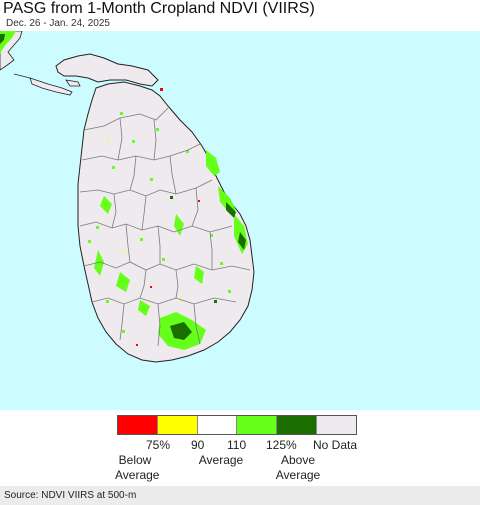 This screenshot has height=505, width=480. I want to click on legend-above-average-word: Average, so click(298, 475).